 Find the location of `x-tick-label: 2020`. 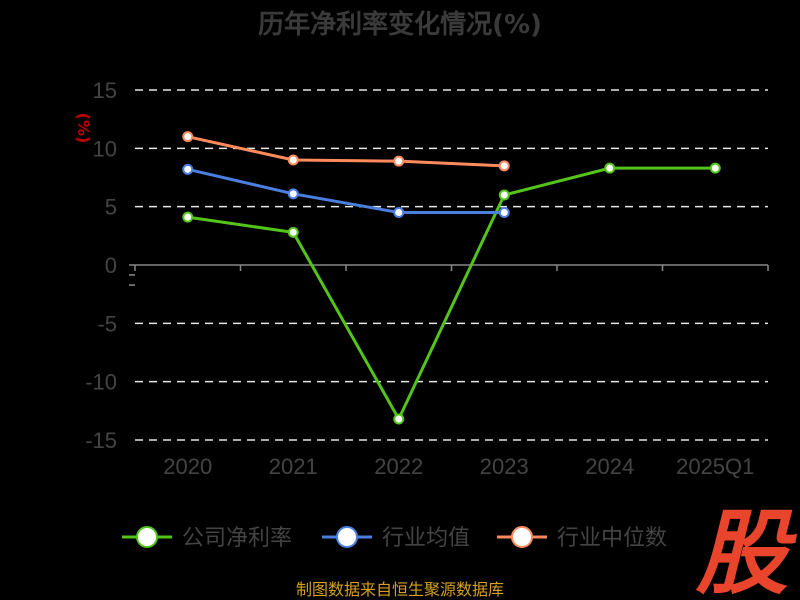

x-tick-label: 2020 is located at coordinates (187, 466).